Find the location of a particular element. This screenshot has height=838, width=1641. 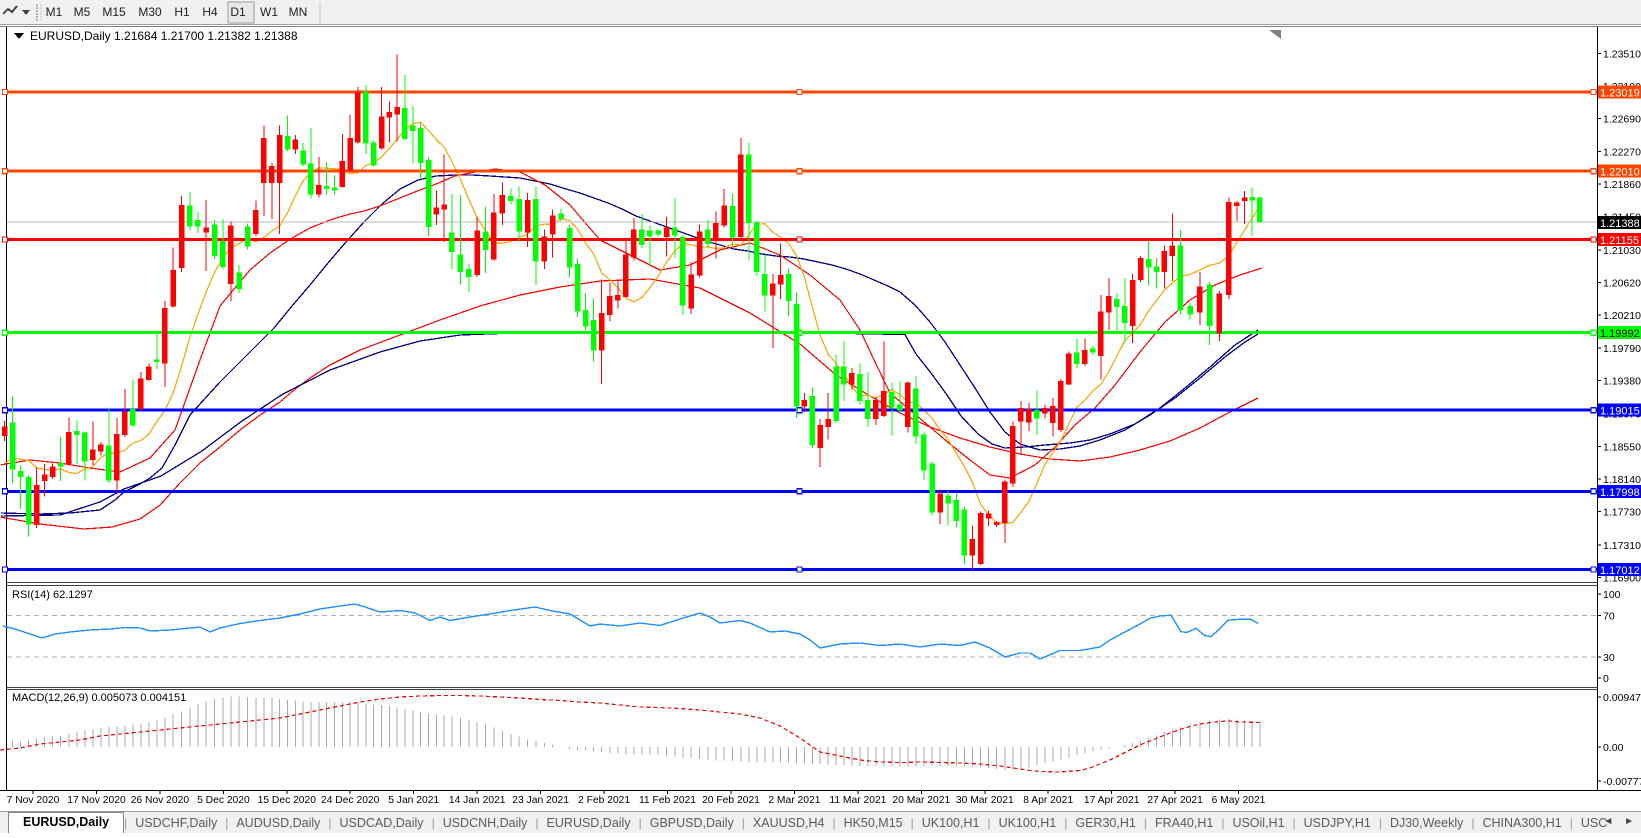

svg-text: 30 is located at coordinates (1609, 658).